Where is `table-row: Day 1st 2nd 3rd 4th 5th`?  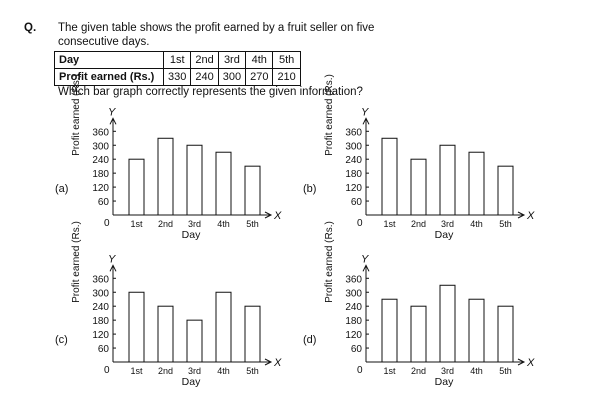
table-row: Day 1st 2nd 3rd 4th 5th is located at coordinates (177, 60).